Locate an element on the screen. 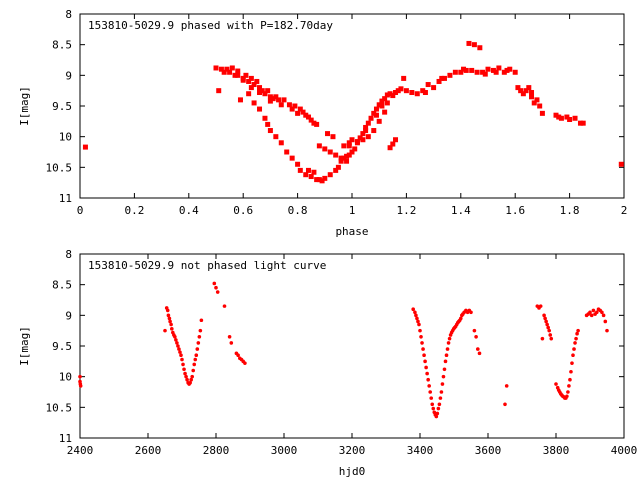 This screenshot has width=640, height=480. x-tick-label: 0.6 is located at coordinates (243, 210).